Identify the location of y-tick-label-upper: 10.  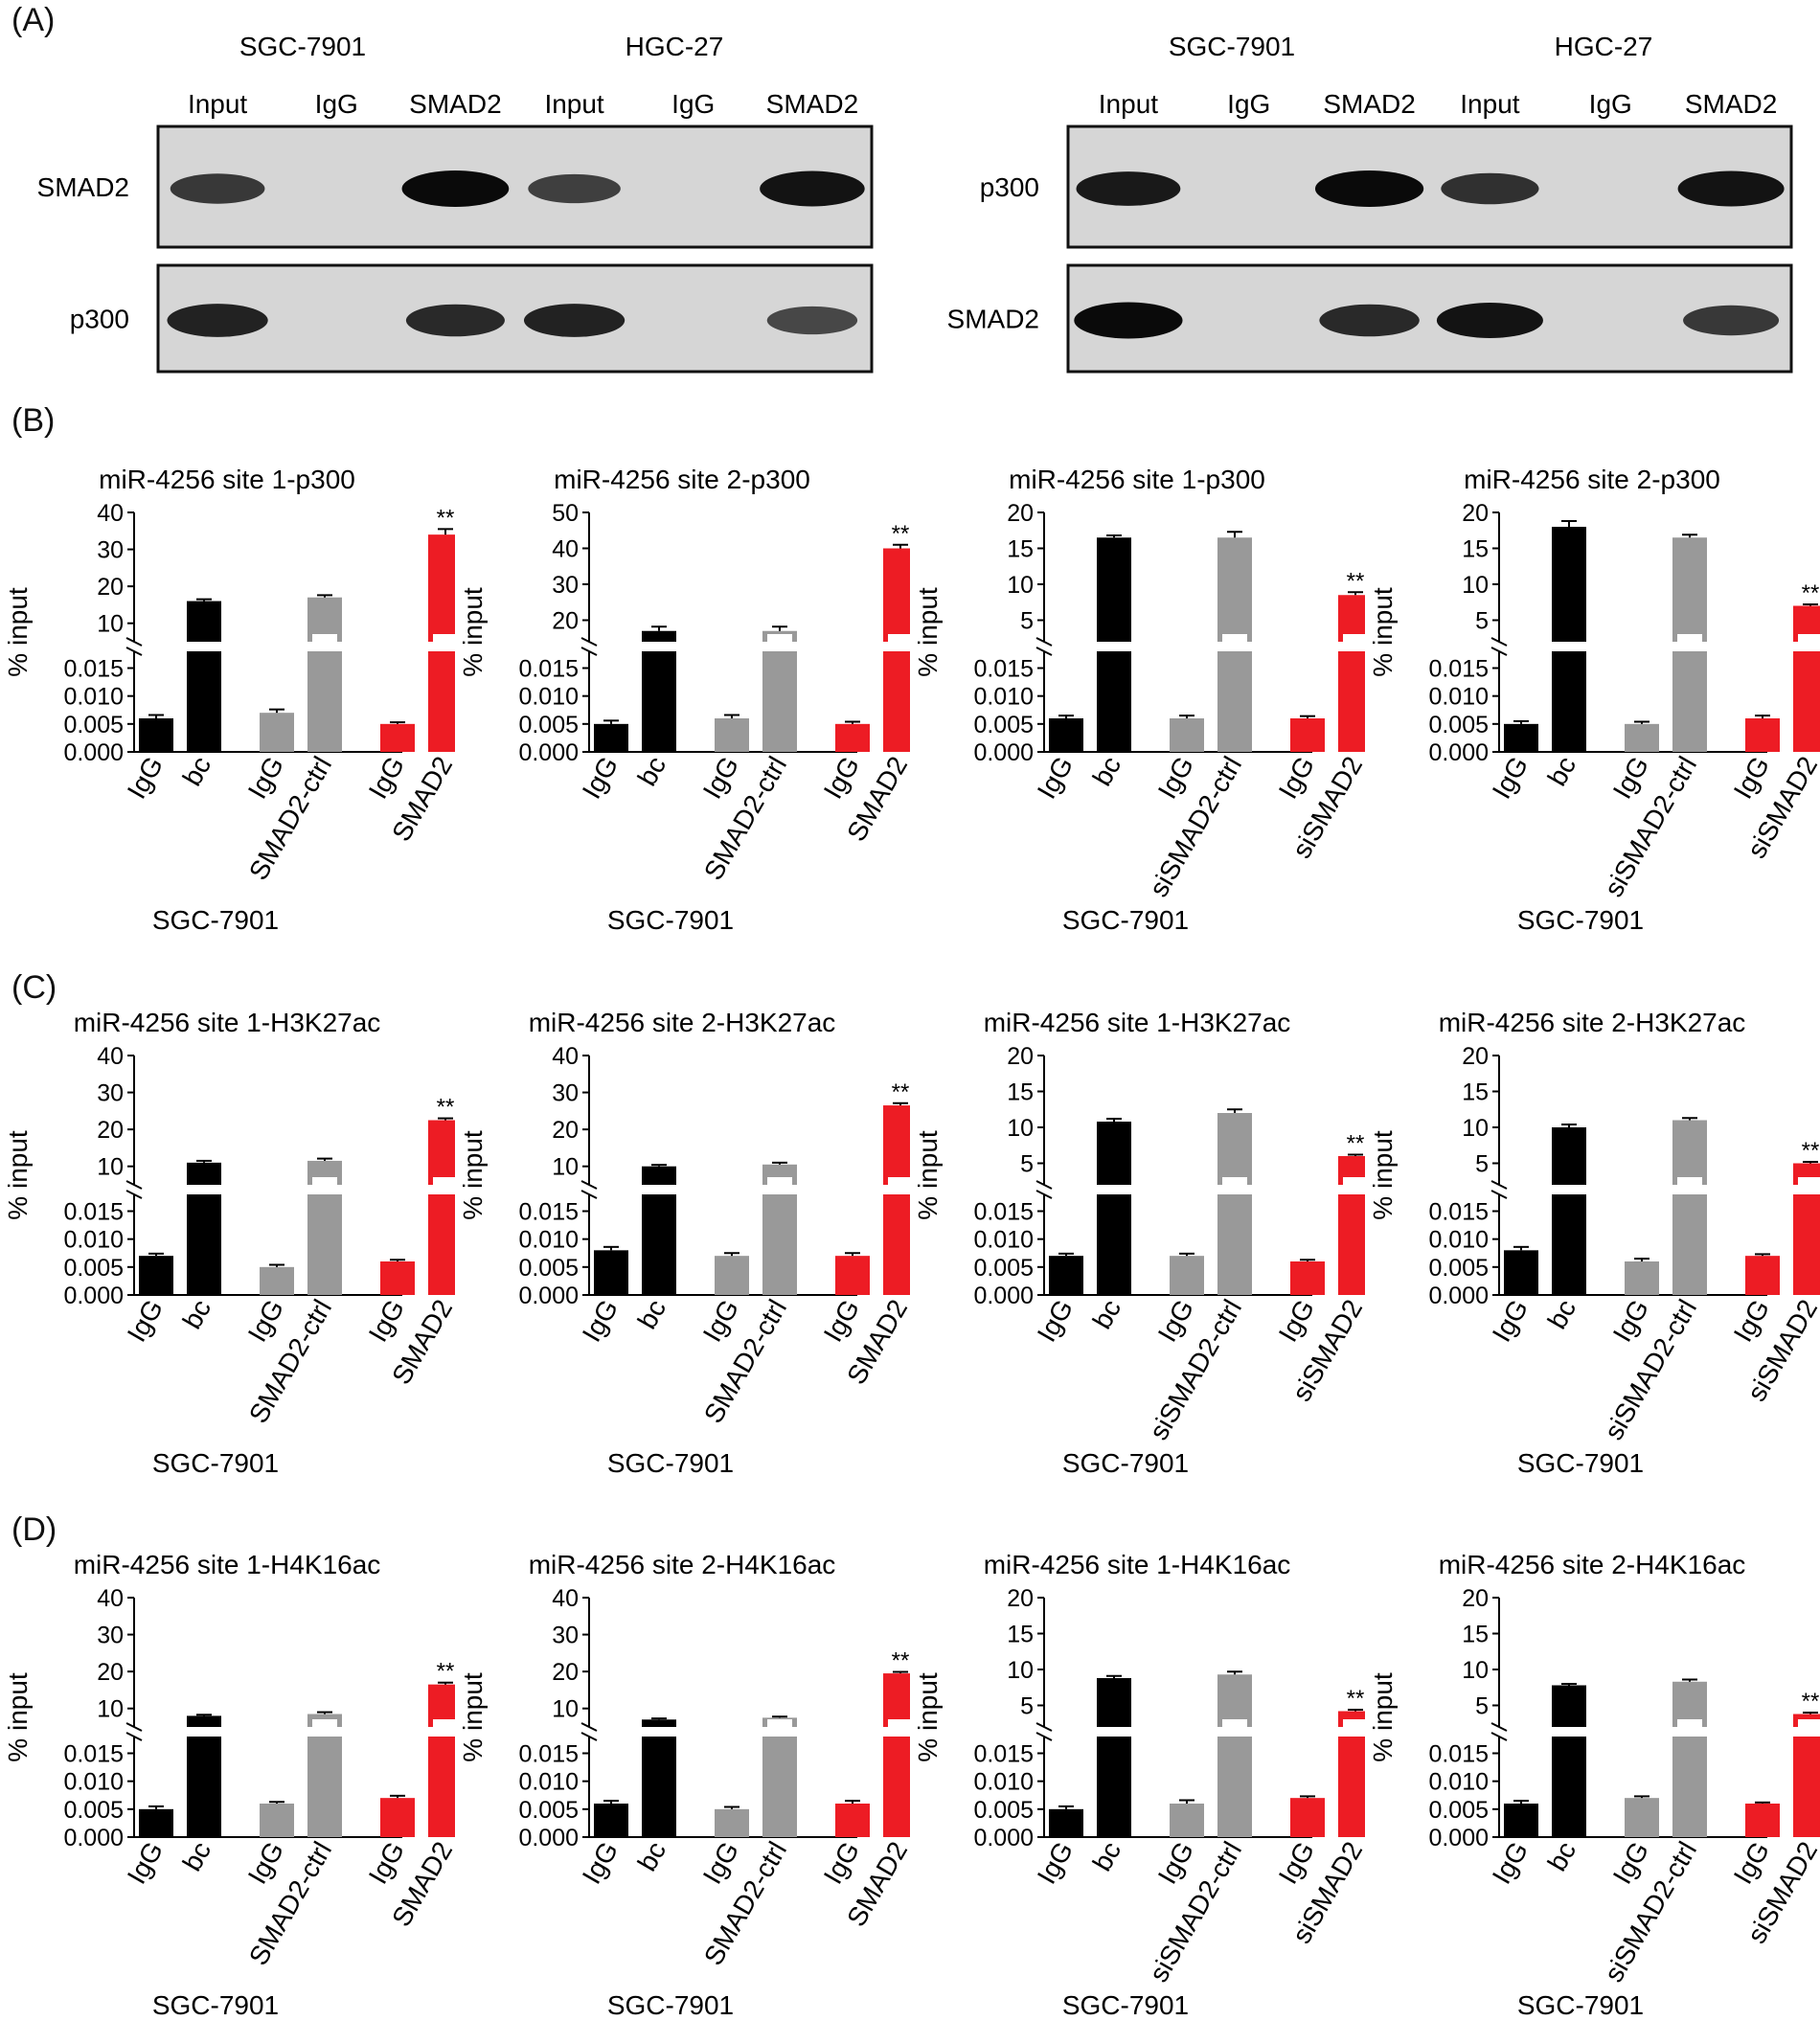
(565, 1709).